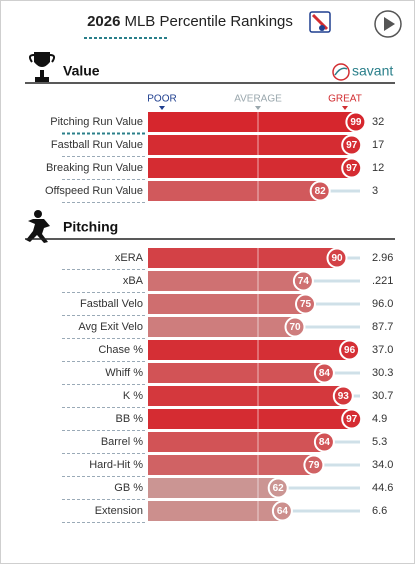  I want to click on scale-poor: POOR, so click(161, 99).